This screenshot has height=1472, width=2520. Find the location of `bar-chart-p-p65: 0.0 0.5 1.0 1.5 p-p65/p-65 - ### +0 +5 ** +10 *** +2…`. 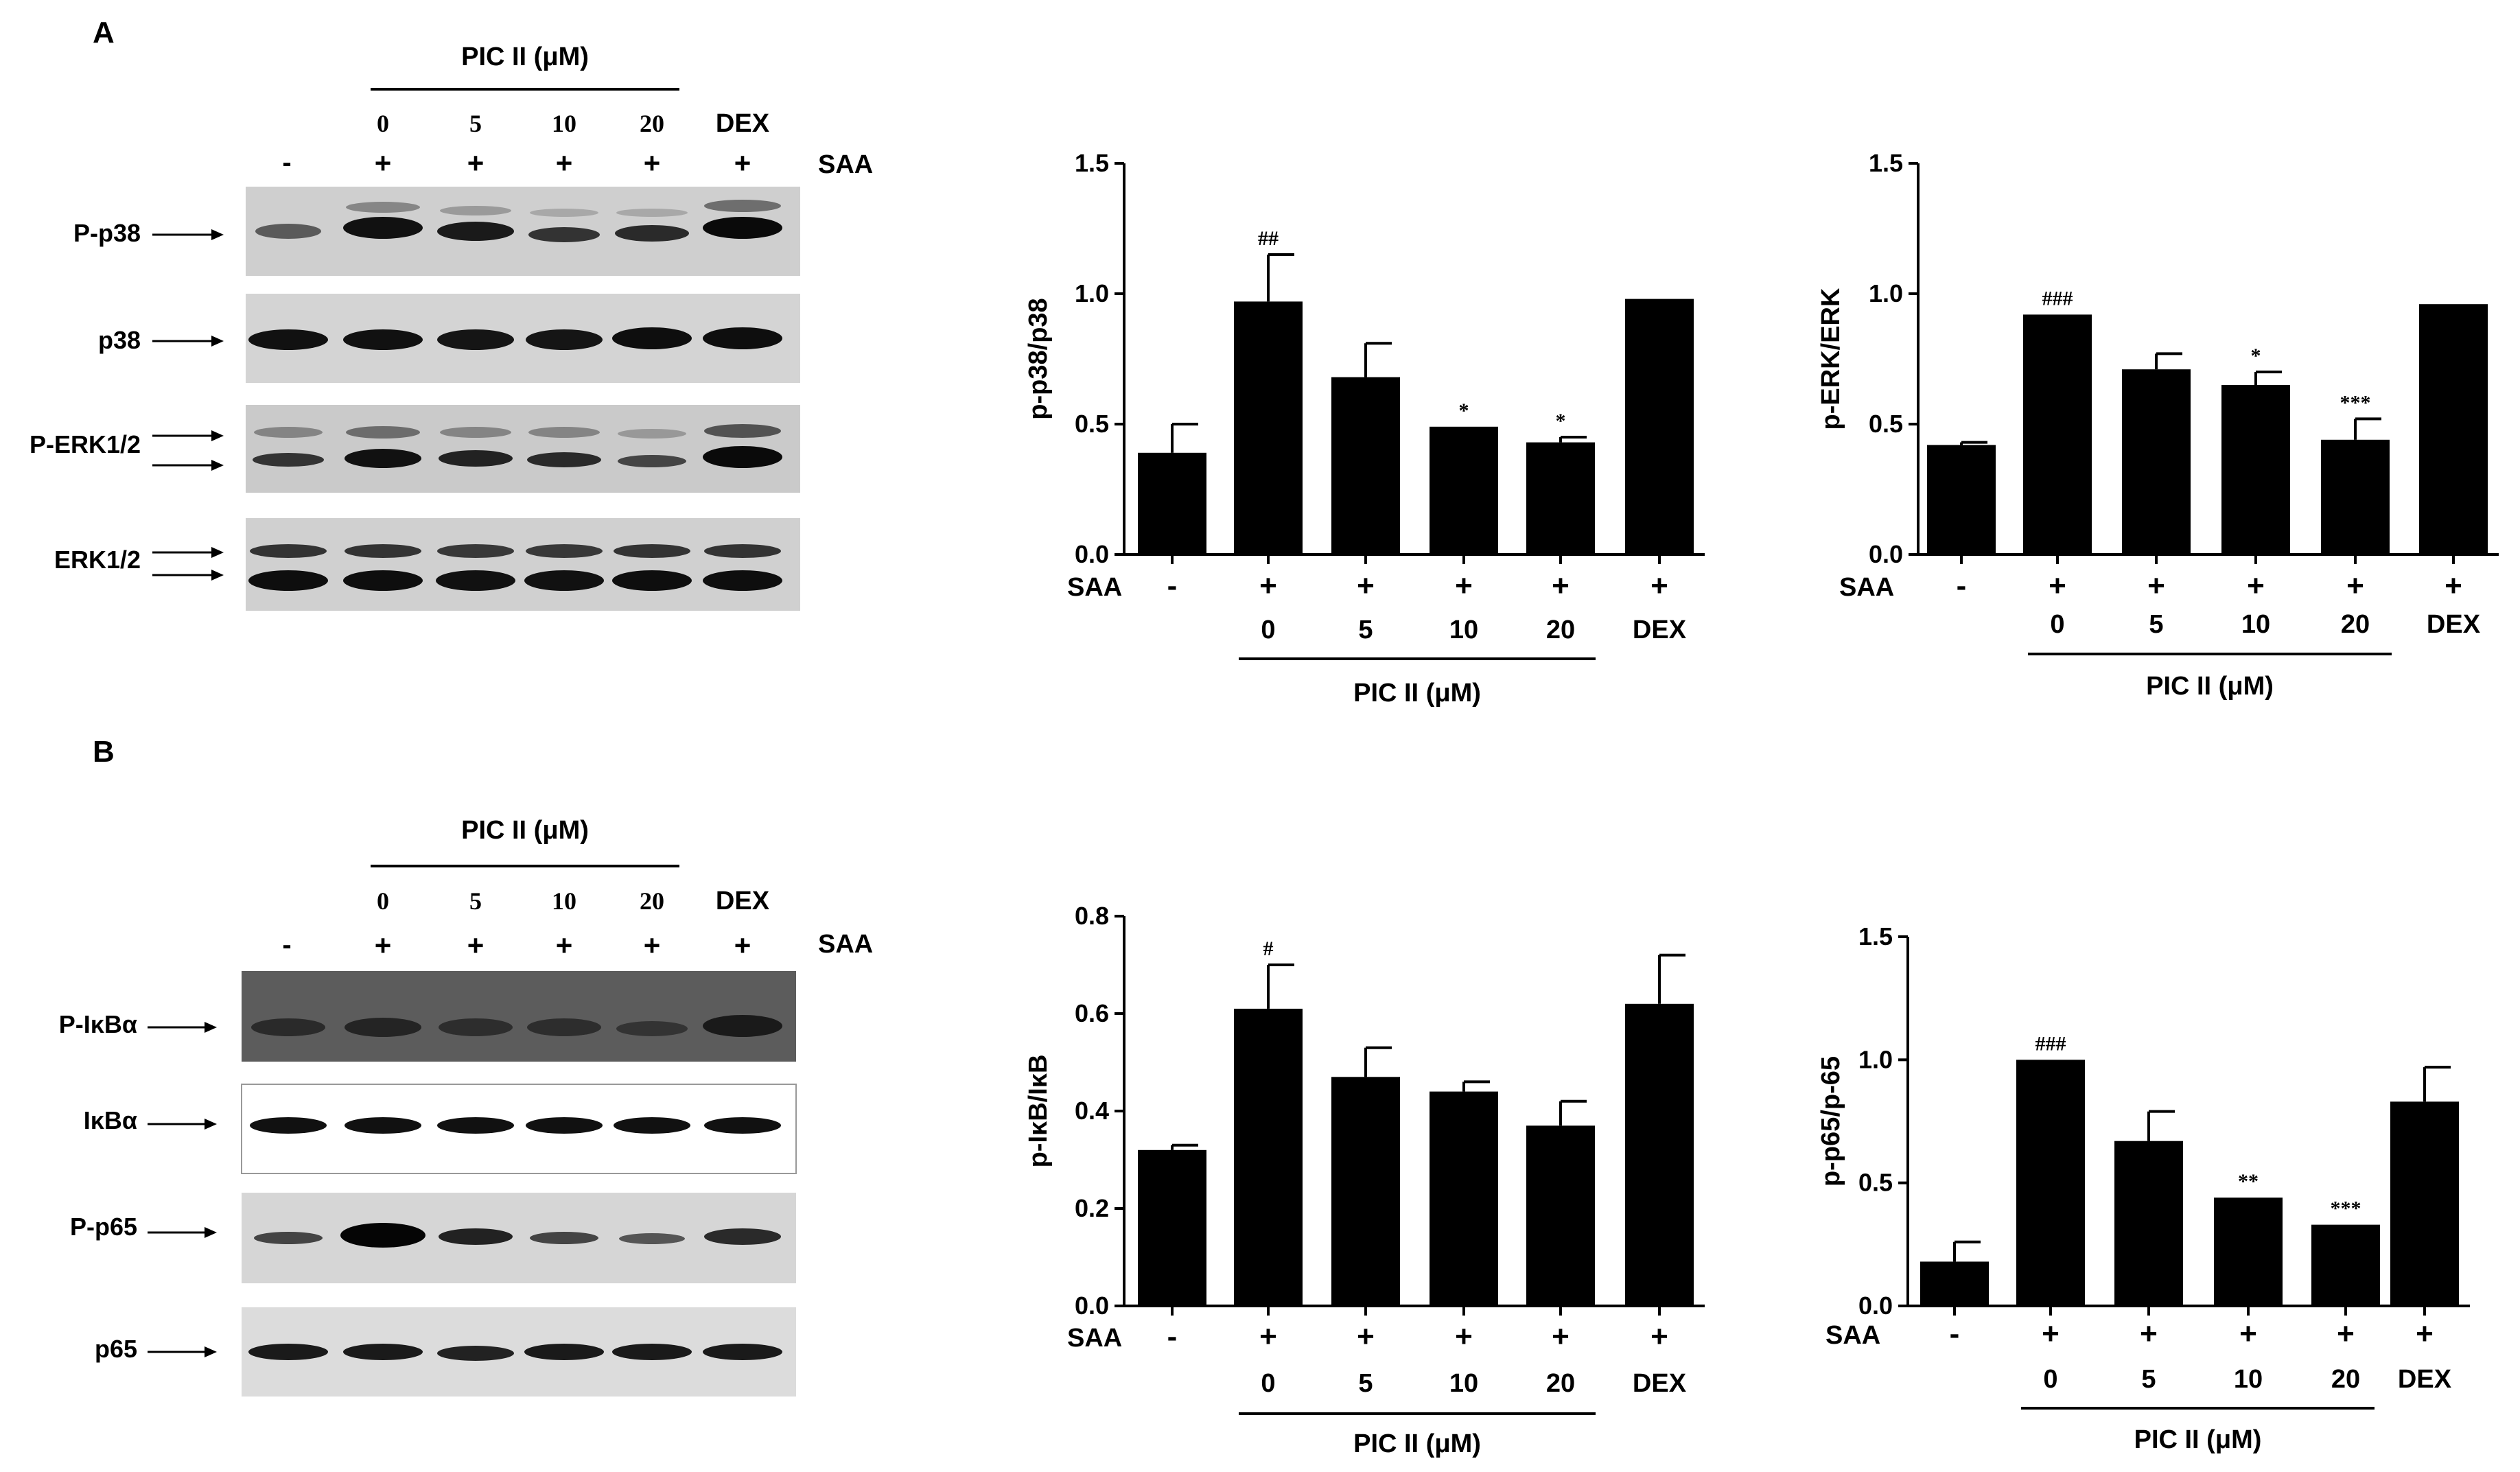

bar-chart-p-p65: 0.0 0.5 1.0 1.5 p-p65/p-65 - ### +0 +5 ** +10 *** +2… is located at coordinates (2143, 1188).